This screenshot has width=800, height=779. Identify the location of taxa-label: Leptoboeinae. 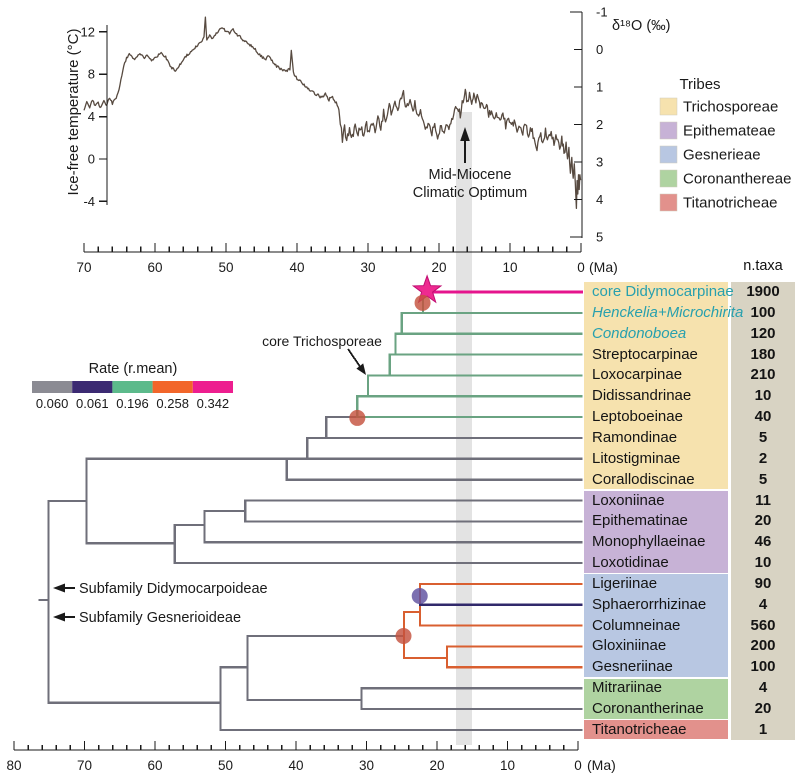
(637, 417).